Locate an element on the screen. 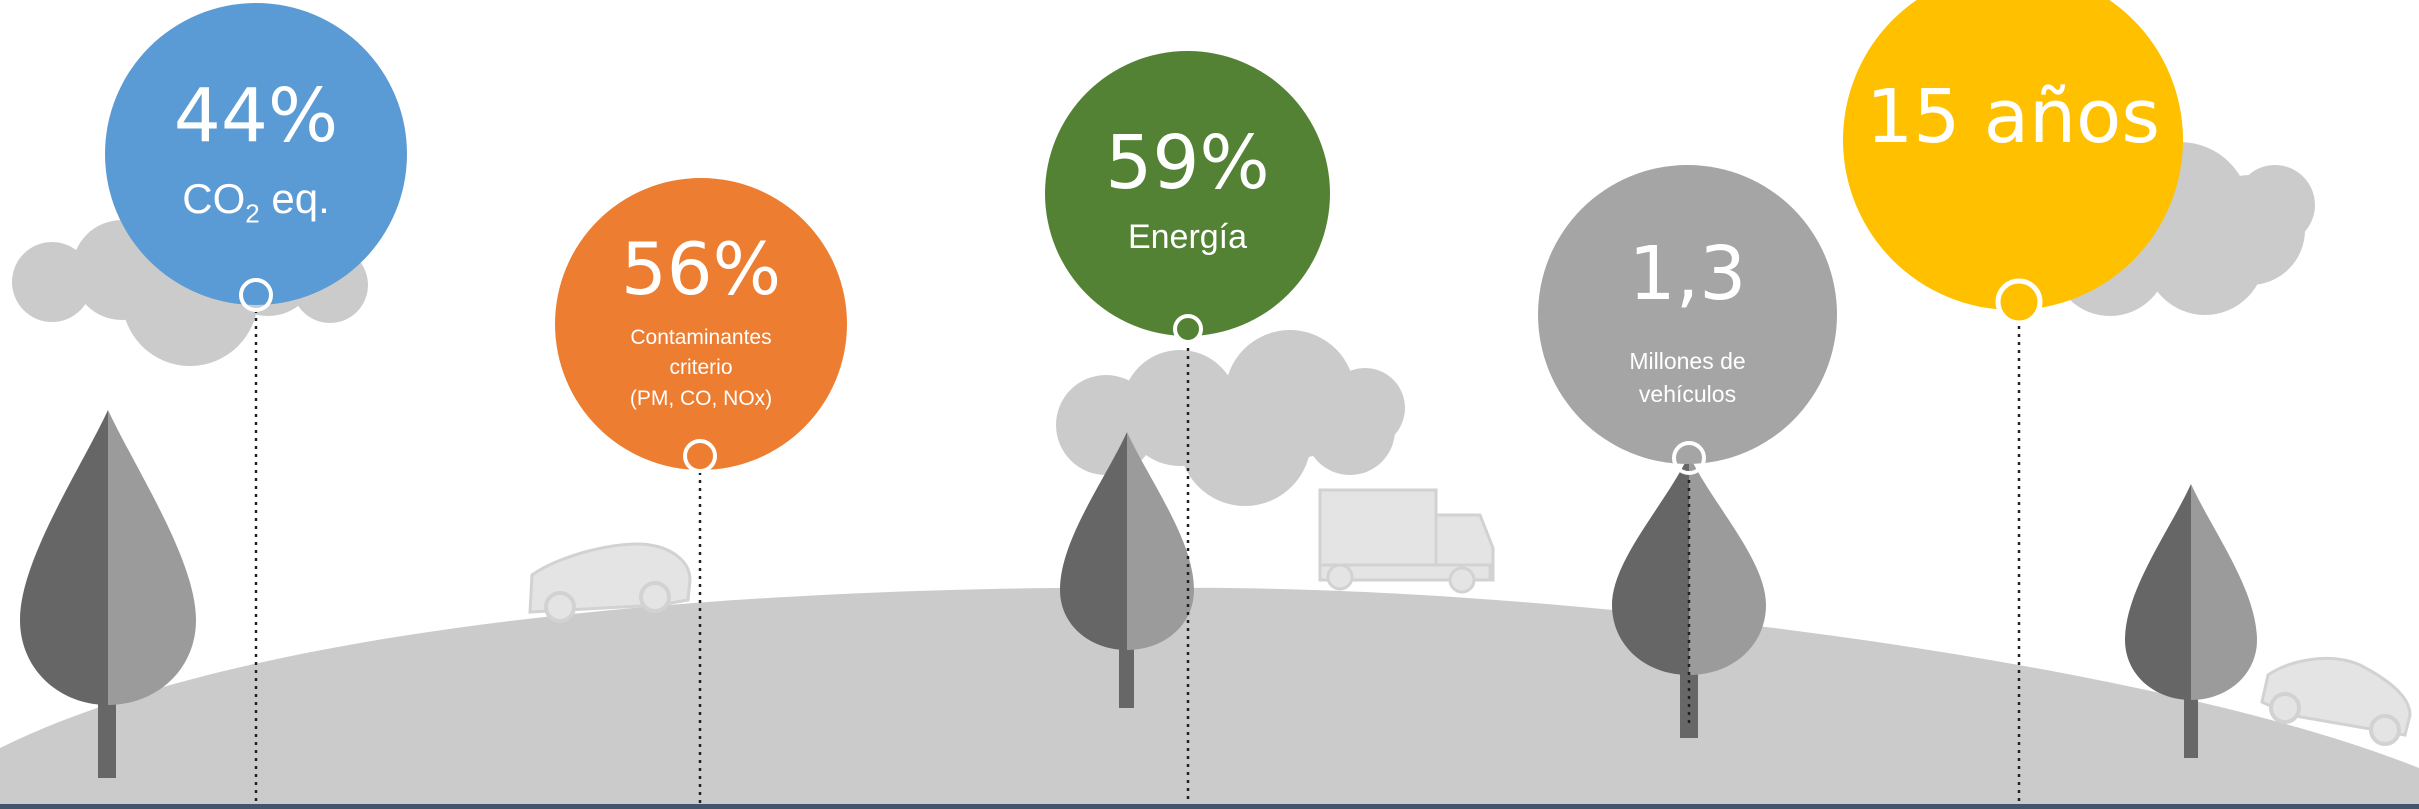  stat-label: CO2 eq. is located at coordinates (256, 202).